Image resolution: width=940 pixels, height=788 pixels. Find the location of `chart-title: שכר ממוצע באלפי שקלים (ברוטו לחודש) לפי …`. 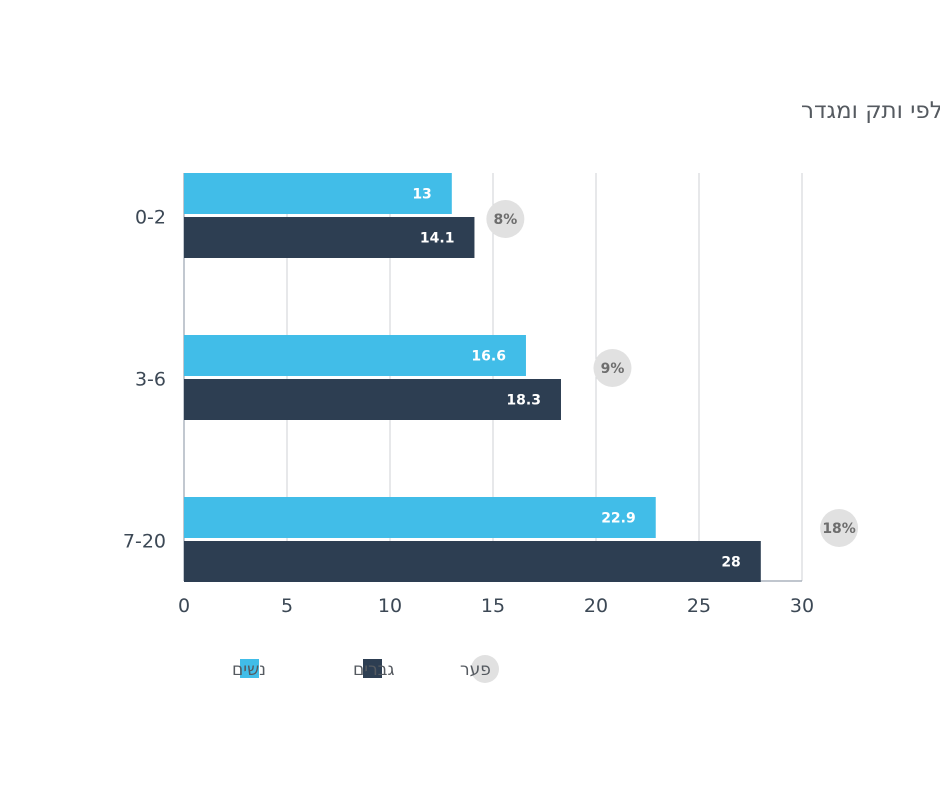

chart-title: שכר ממוצע באלפי שקלים (ברוטו לחודש) לפי … is located at coordinates (870, 111).